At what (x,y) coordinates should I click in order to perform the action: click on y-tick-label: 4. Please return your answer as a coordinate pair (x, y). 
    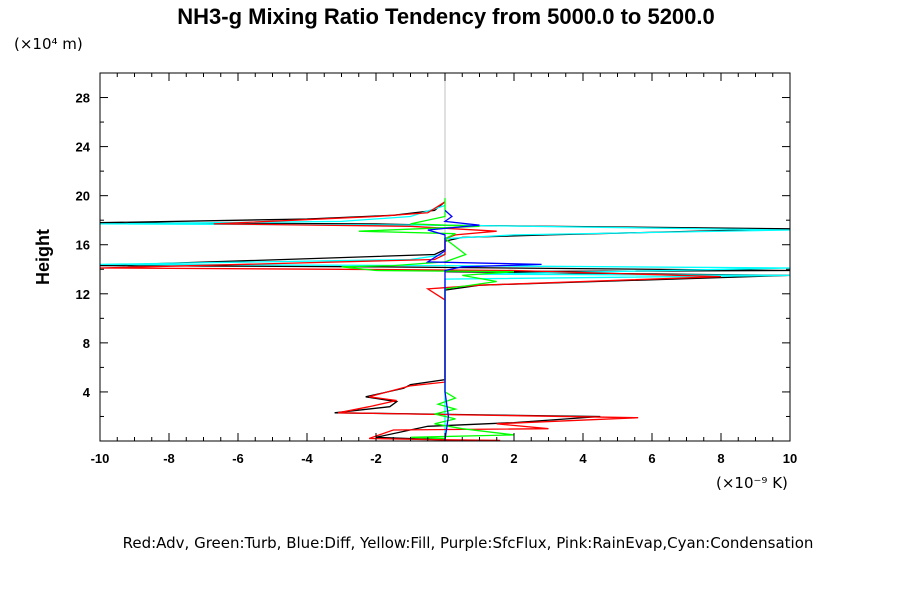
    Looking at the image, I should click on (87, 392).